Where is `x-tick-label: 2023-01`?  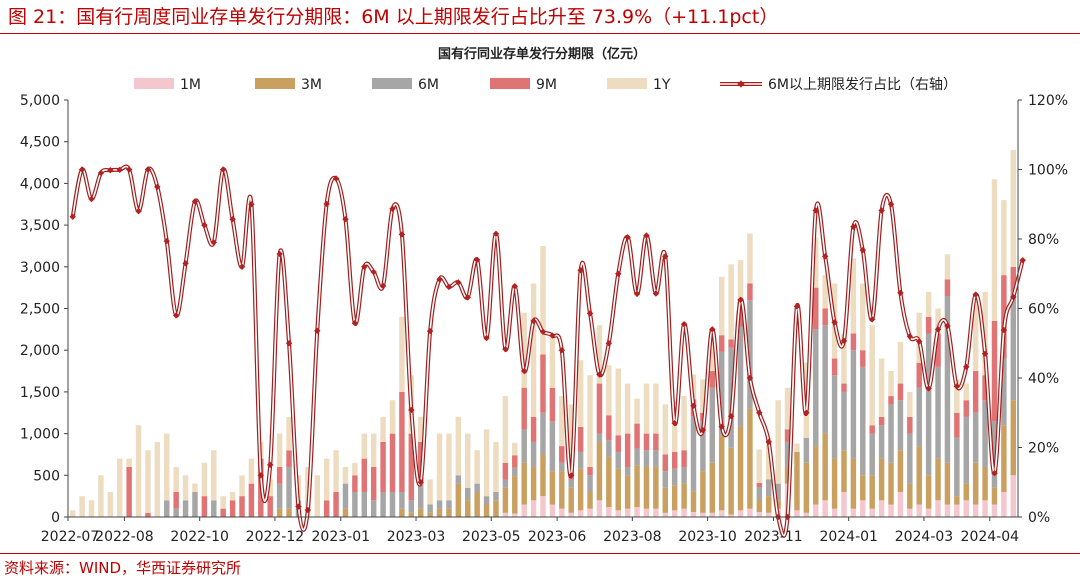 x-tick-label: 2023-01 is located at coordinates (341, 537).